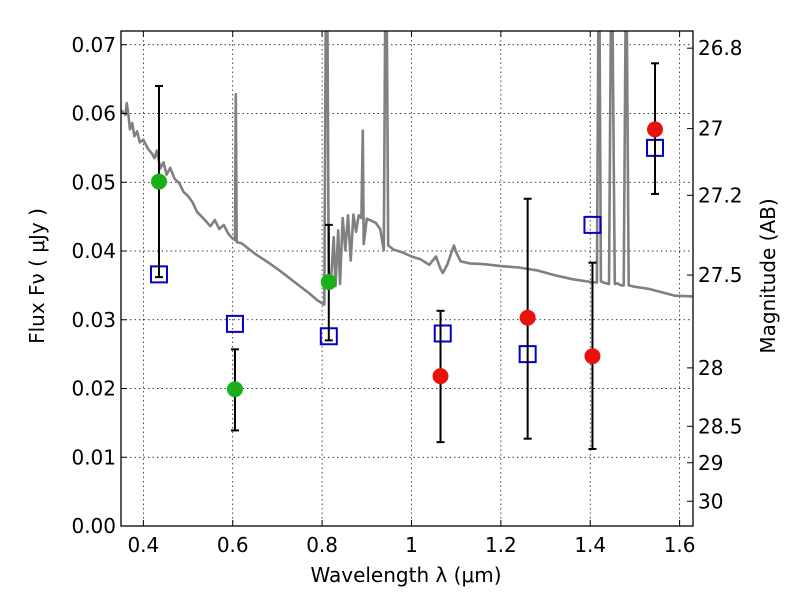 The height and width of the screenshot is (600, 800). I want to click on x-tick-label: 0.6, so click(233, 545).